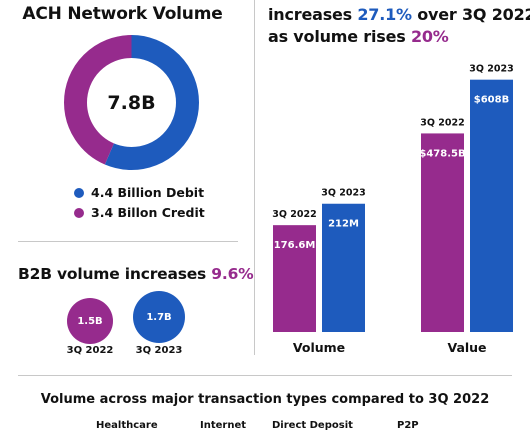 The height and width of the screenshot is (442, 530). I want to click on category-direct-deposit: Direct Deposit, so click(312, 425).